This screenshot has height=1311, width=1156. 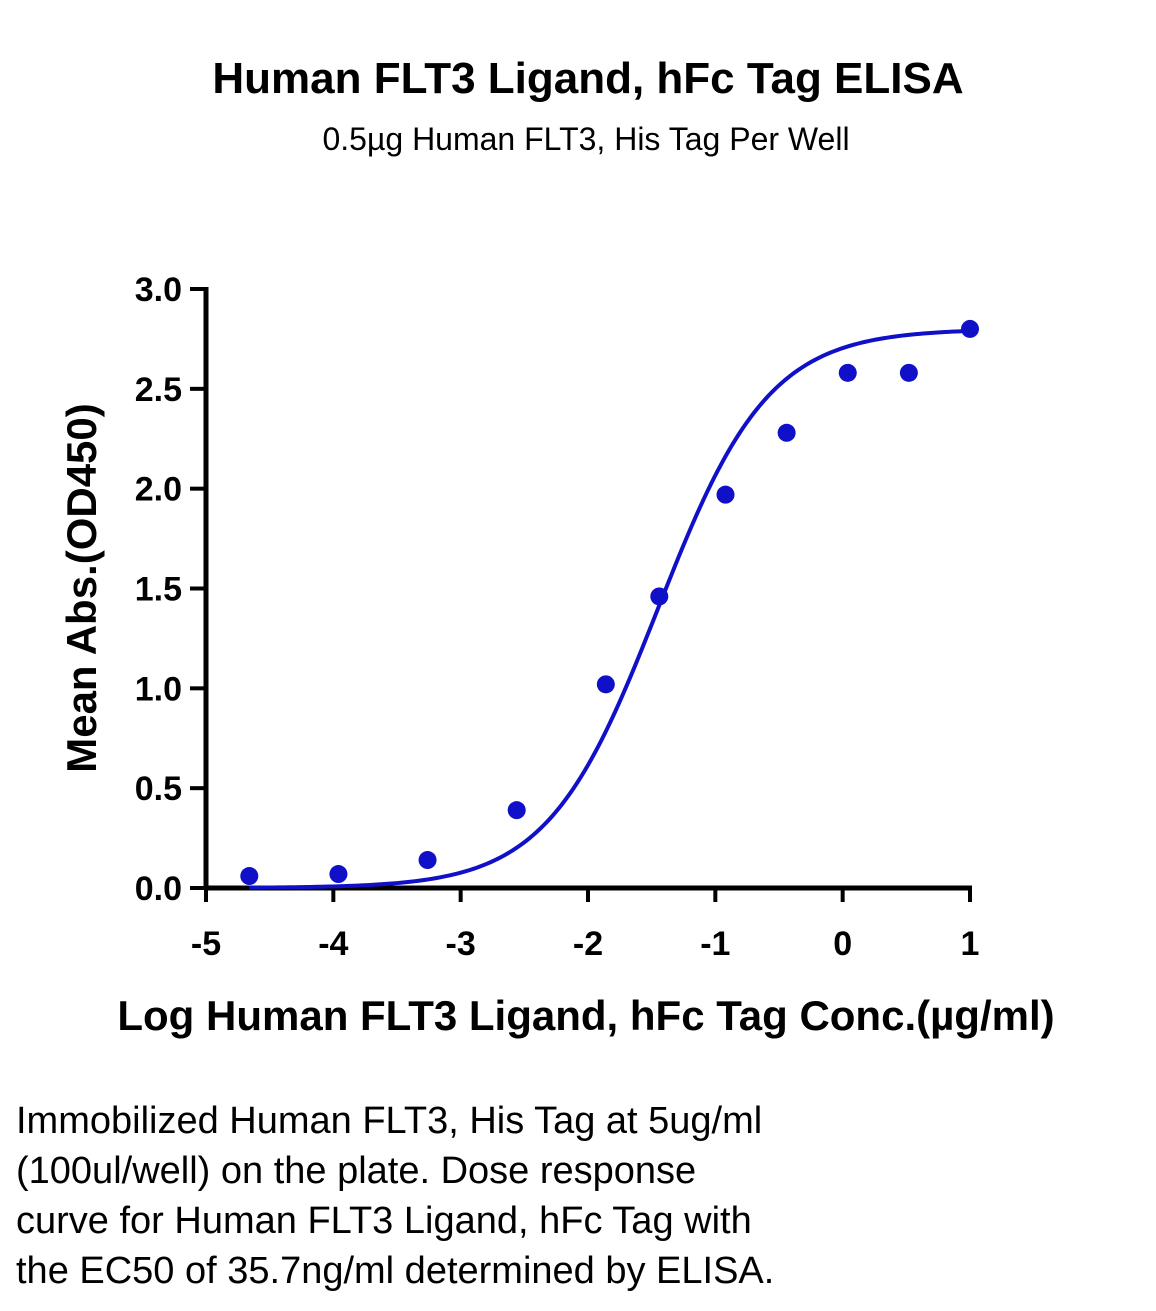 What do you see at coordinates (587, 78) in the screenshot?
I see `chart-title: Human FLT3 Ligand, hFc Tag ELISA` at bounding box center [587, 78].